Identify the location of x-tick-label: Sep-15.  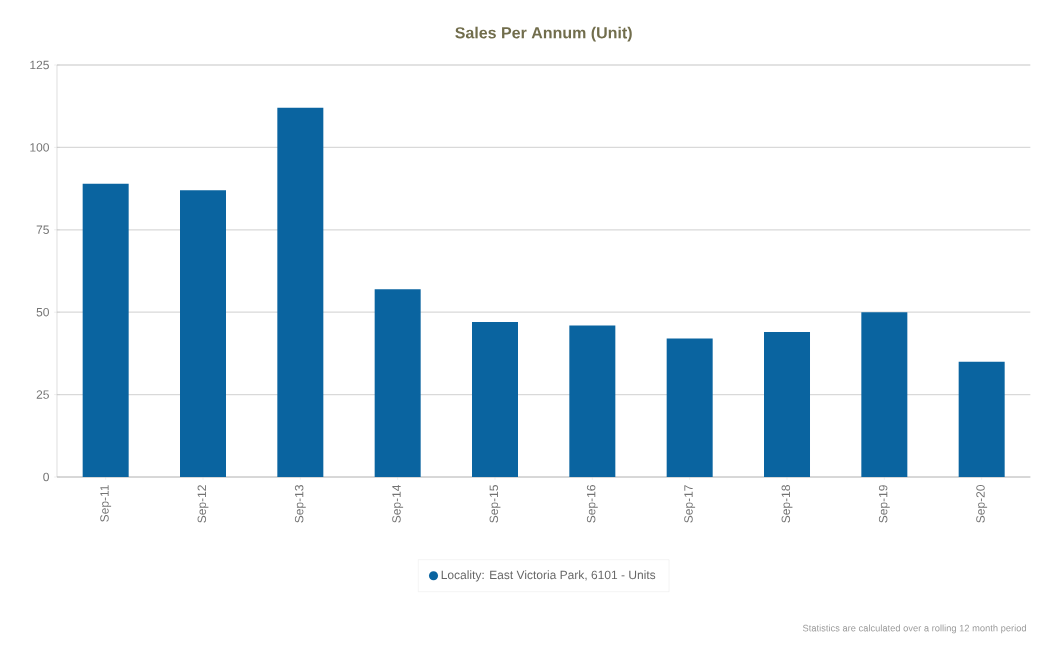
(495, 504).